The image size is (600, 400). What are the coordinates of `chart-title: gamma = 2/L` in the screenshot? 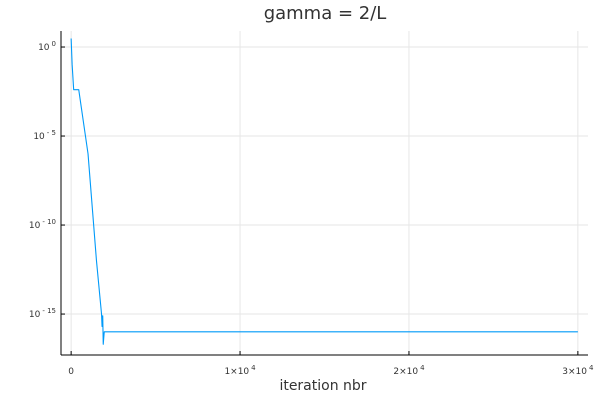 It's located at (325, 13).